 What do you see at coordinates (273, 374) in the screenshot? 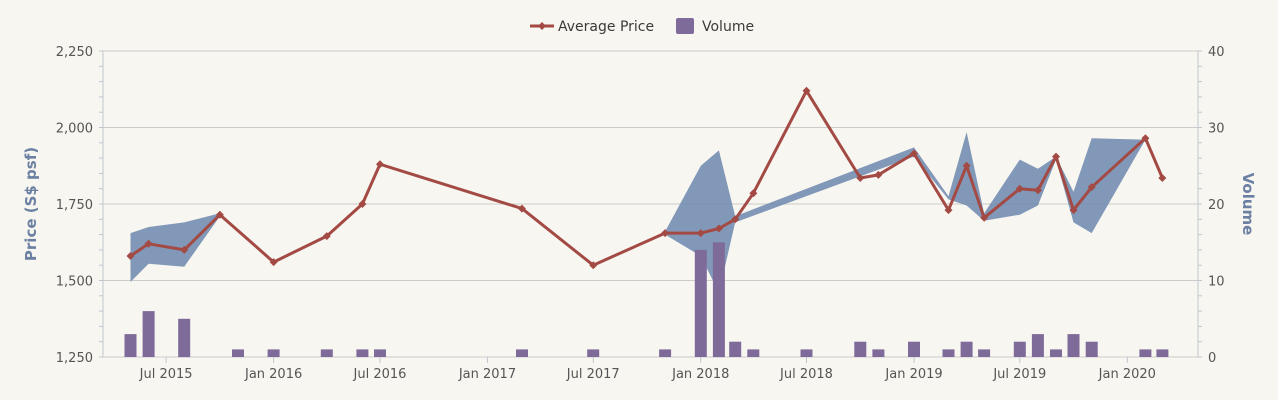
I see `x-tick-label: Jan 2016` at bounding box center [273, 374].